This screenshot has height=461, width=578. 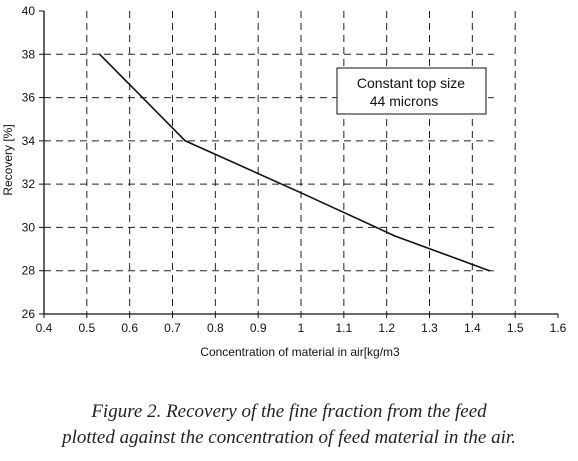 I want to click on y-tick-label-4: 34, so click(x=29, y=141).